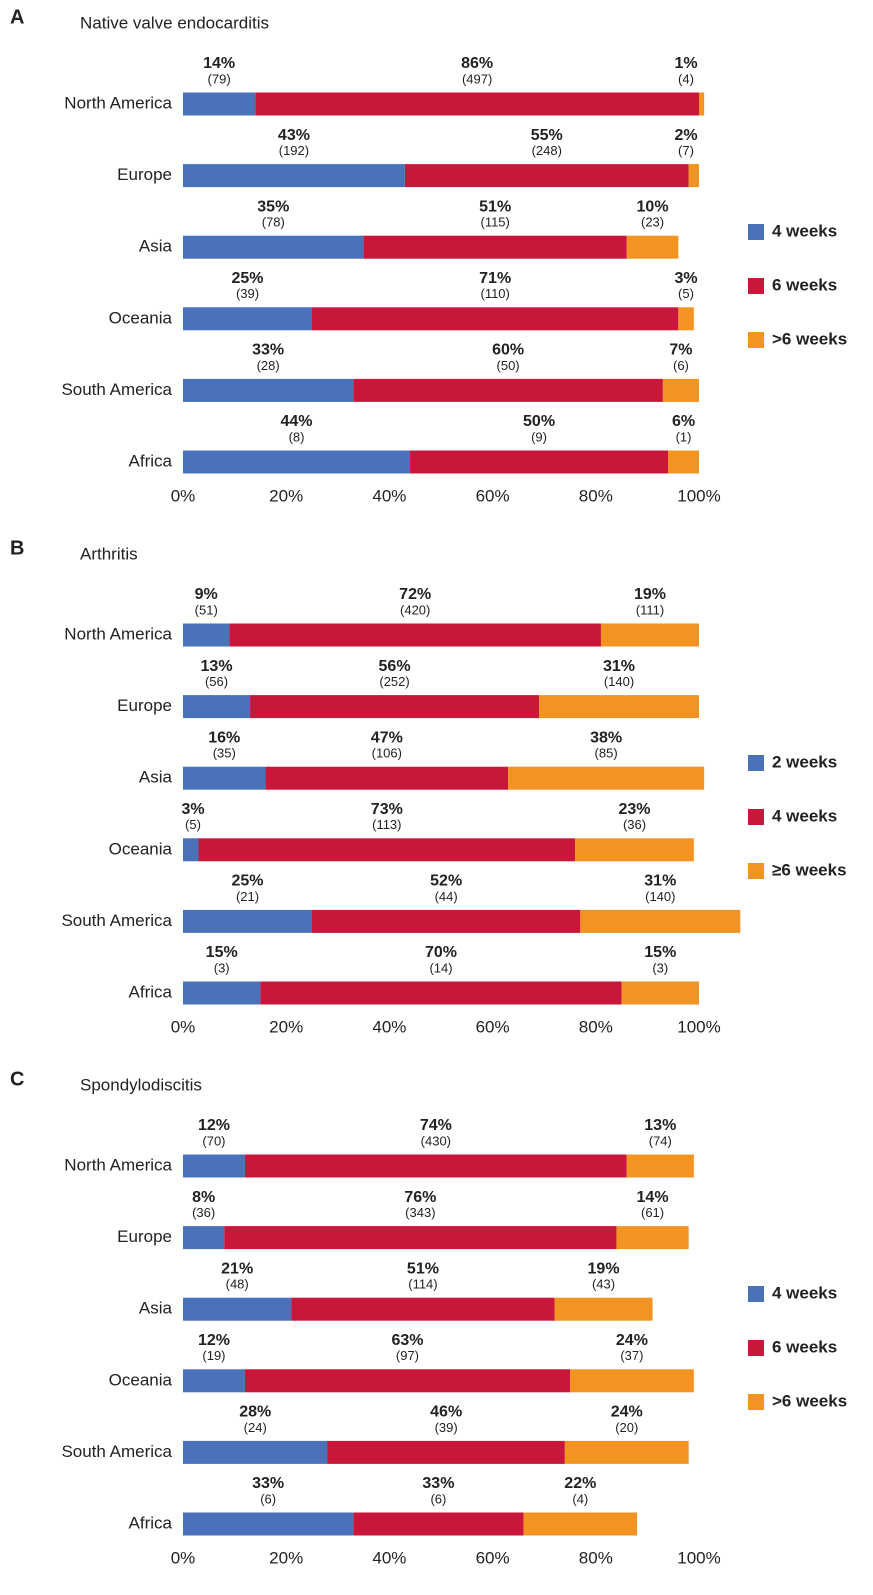 Image resolution: width=873 pixels, height=1595 pixels. I want to click on percent-label: 8%, so click(203, 1197).